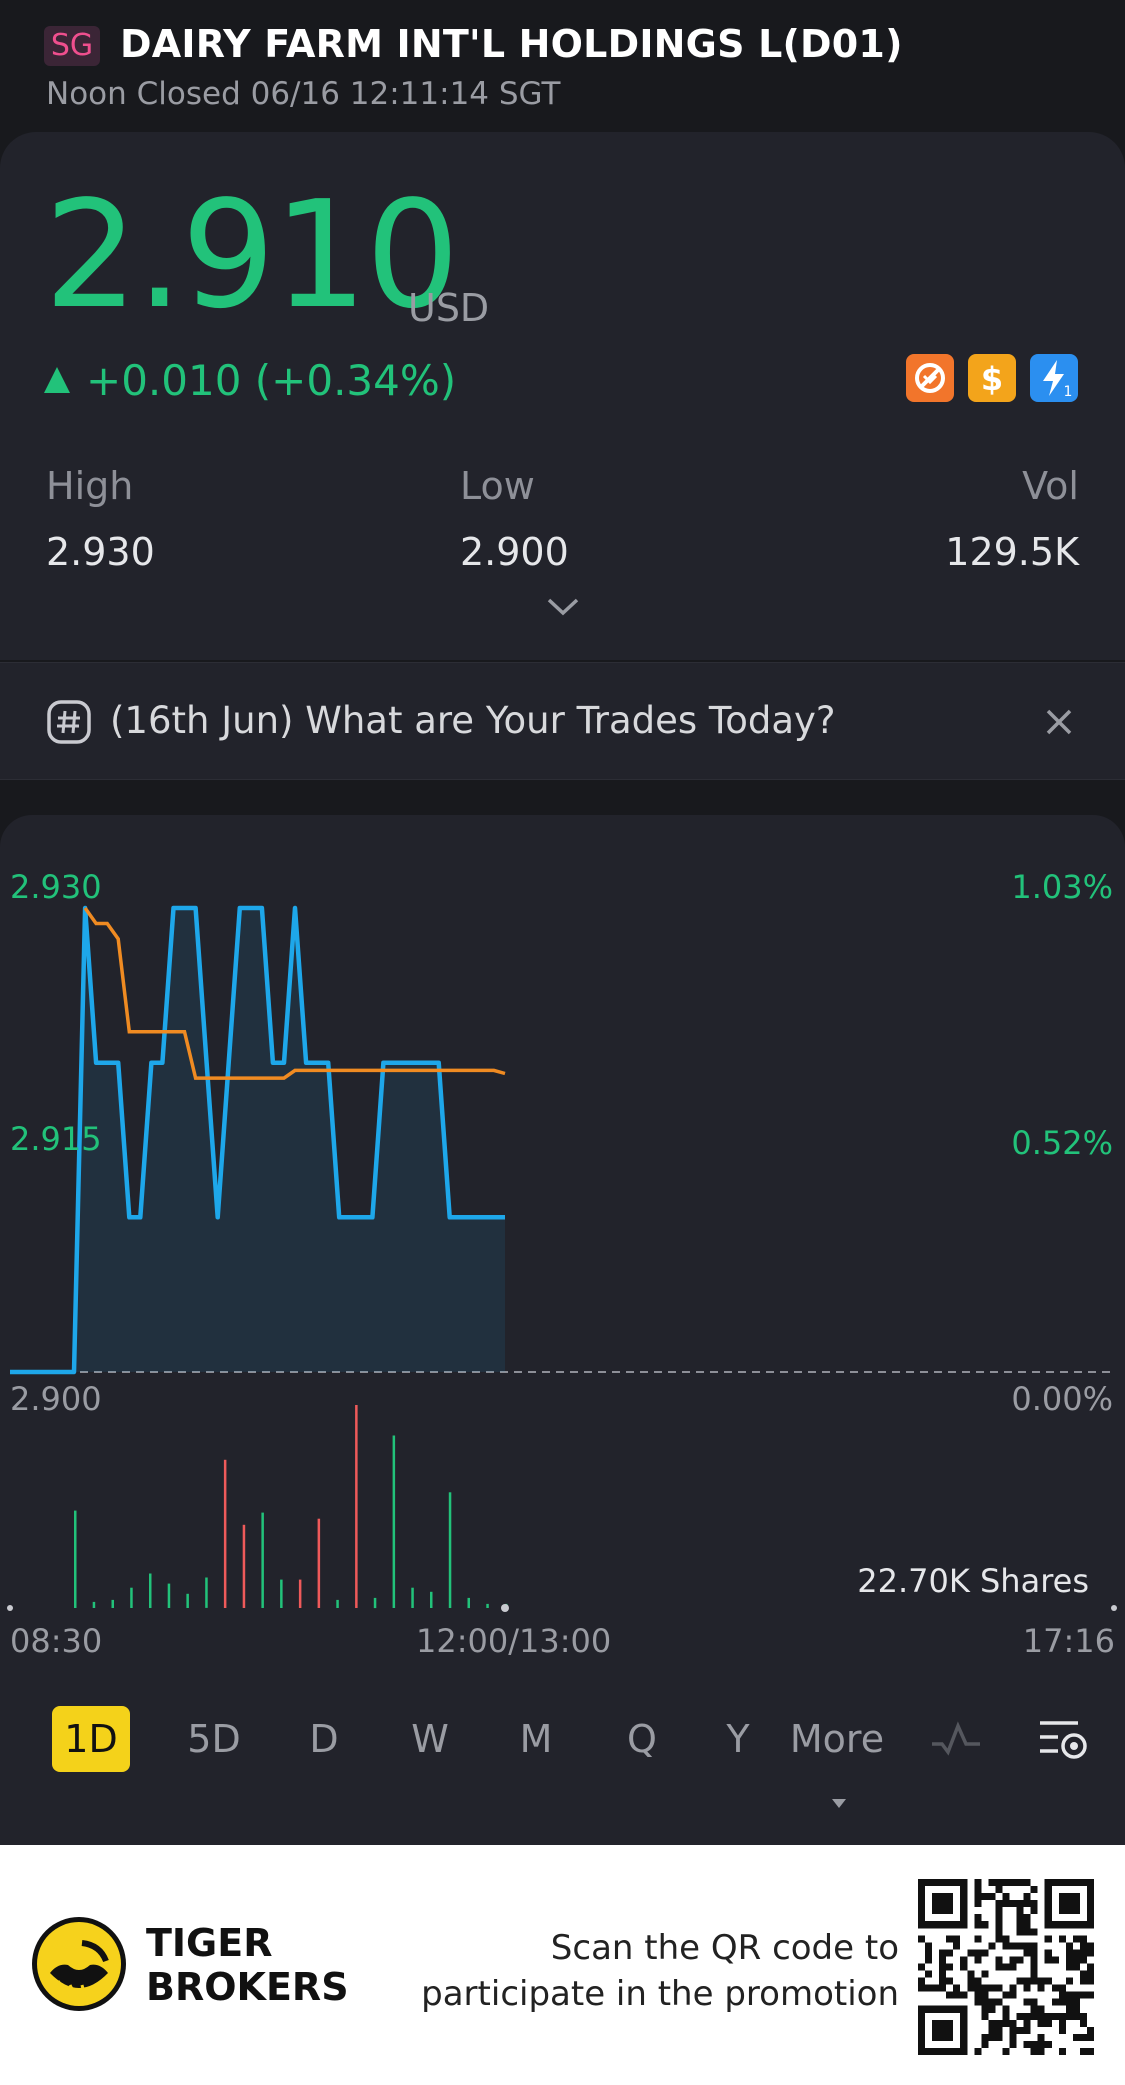 This screenshot has width=1125, height=2085. Describe the element at coordinates (303, 94) in the screenshot. I see `market-status: Noon Closed 06/16 12:11:14 SGT` at that location.